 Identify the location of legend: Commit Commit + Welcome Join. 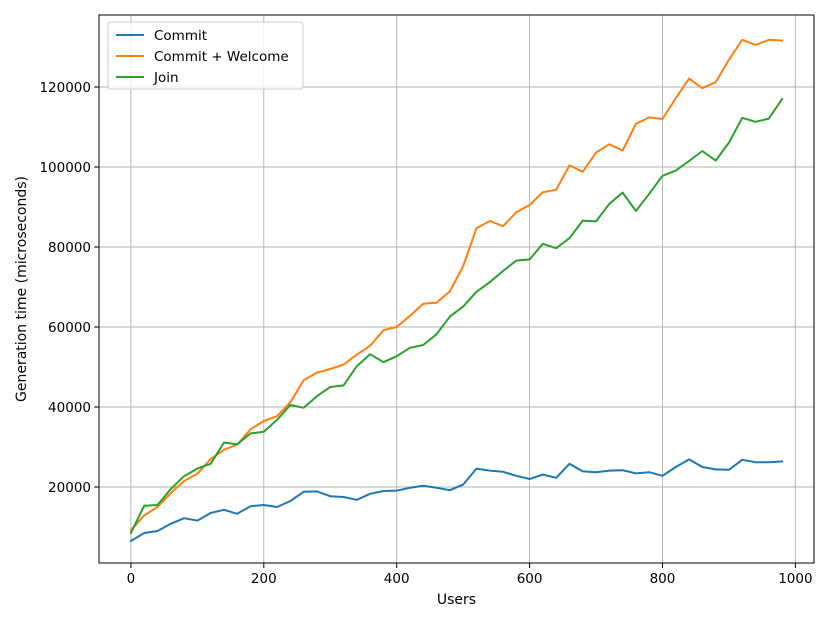
(205, 55).